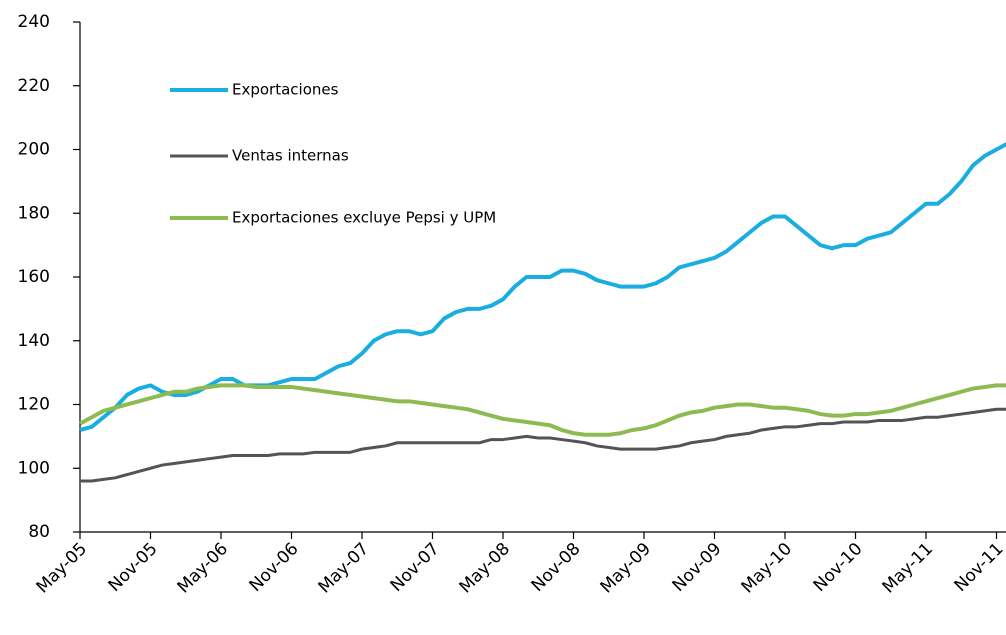 Image resolution: width=1006 pixels, height=635 pixels. Describe the element at coordinates (285, 90) in the screenshot. I see `legend-label: Exportaciones` at that location.